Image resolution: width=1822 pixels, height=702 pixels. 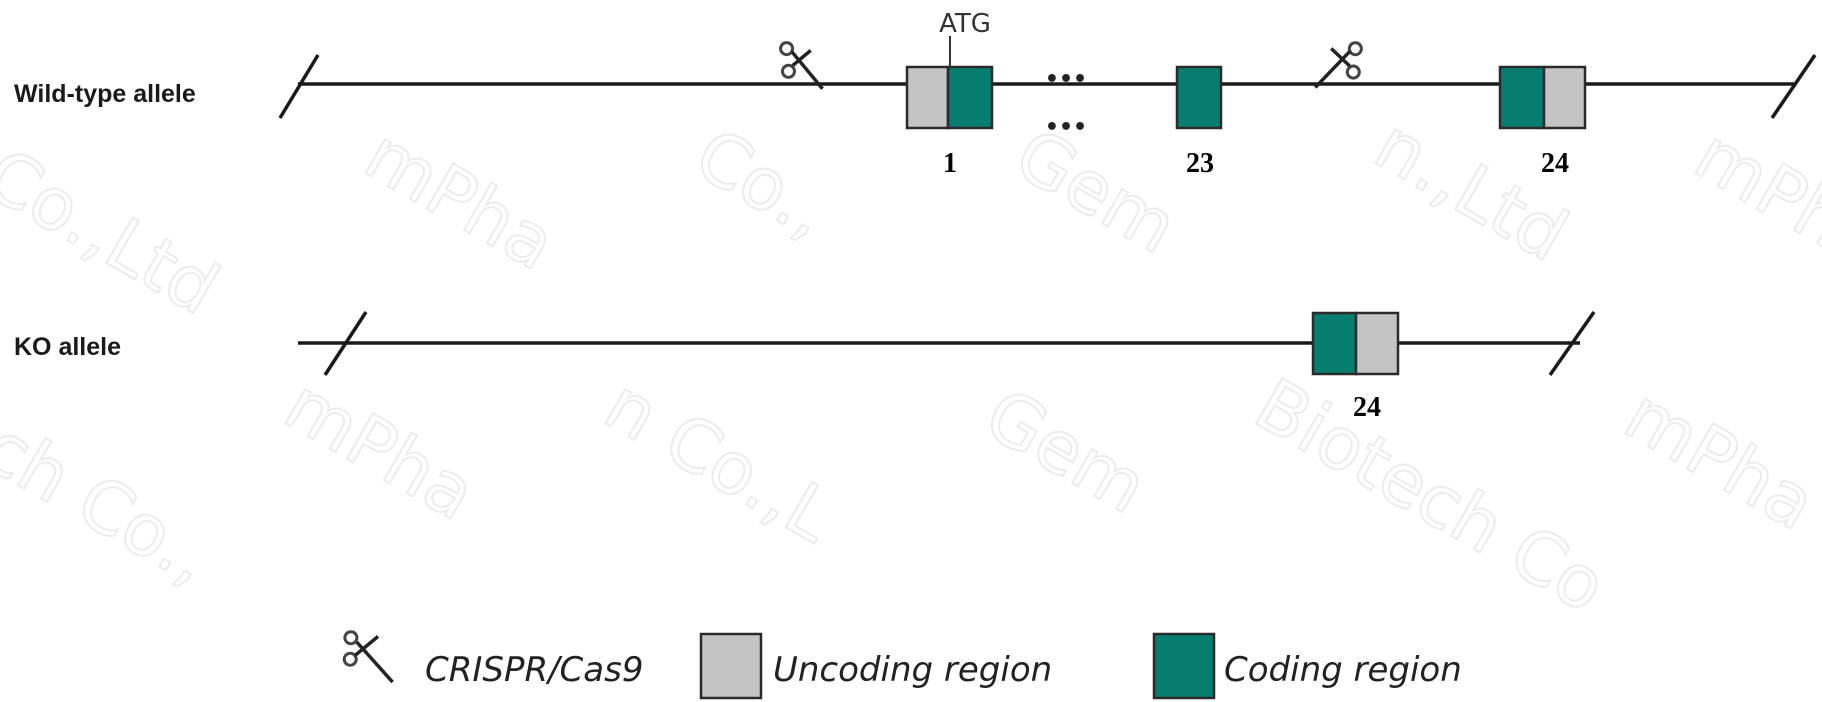 I want to click on ko-allele: KO allele 24, so click(x=805, y=366).